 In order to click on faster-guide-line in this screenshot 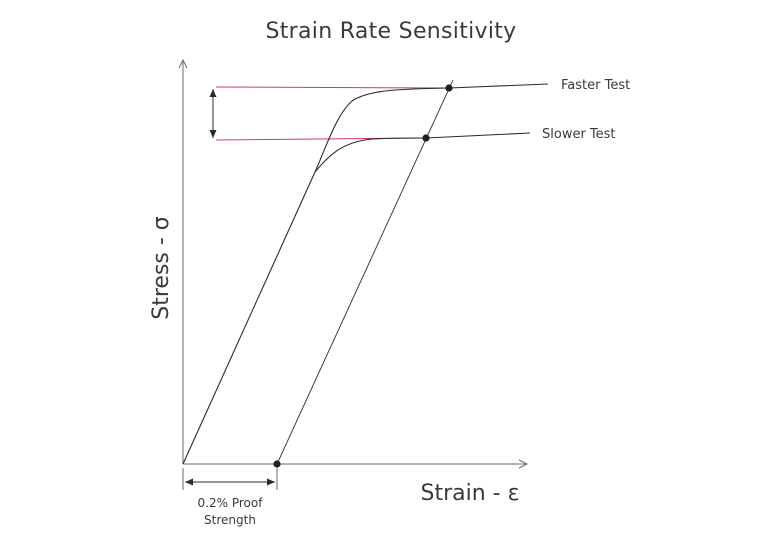, I will do `click(332, 87)`.